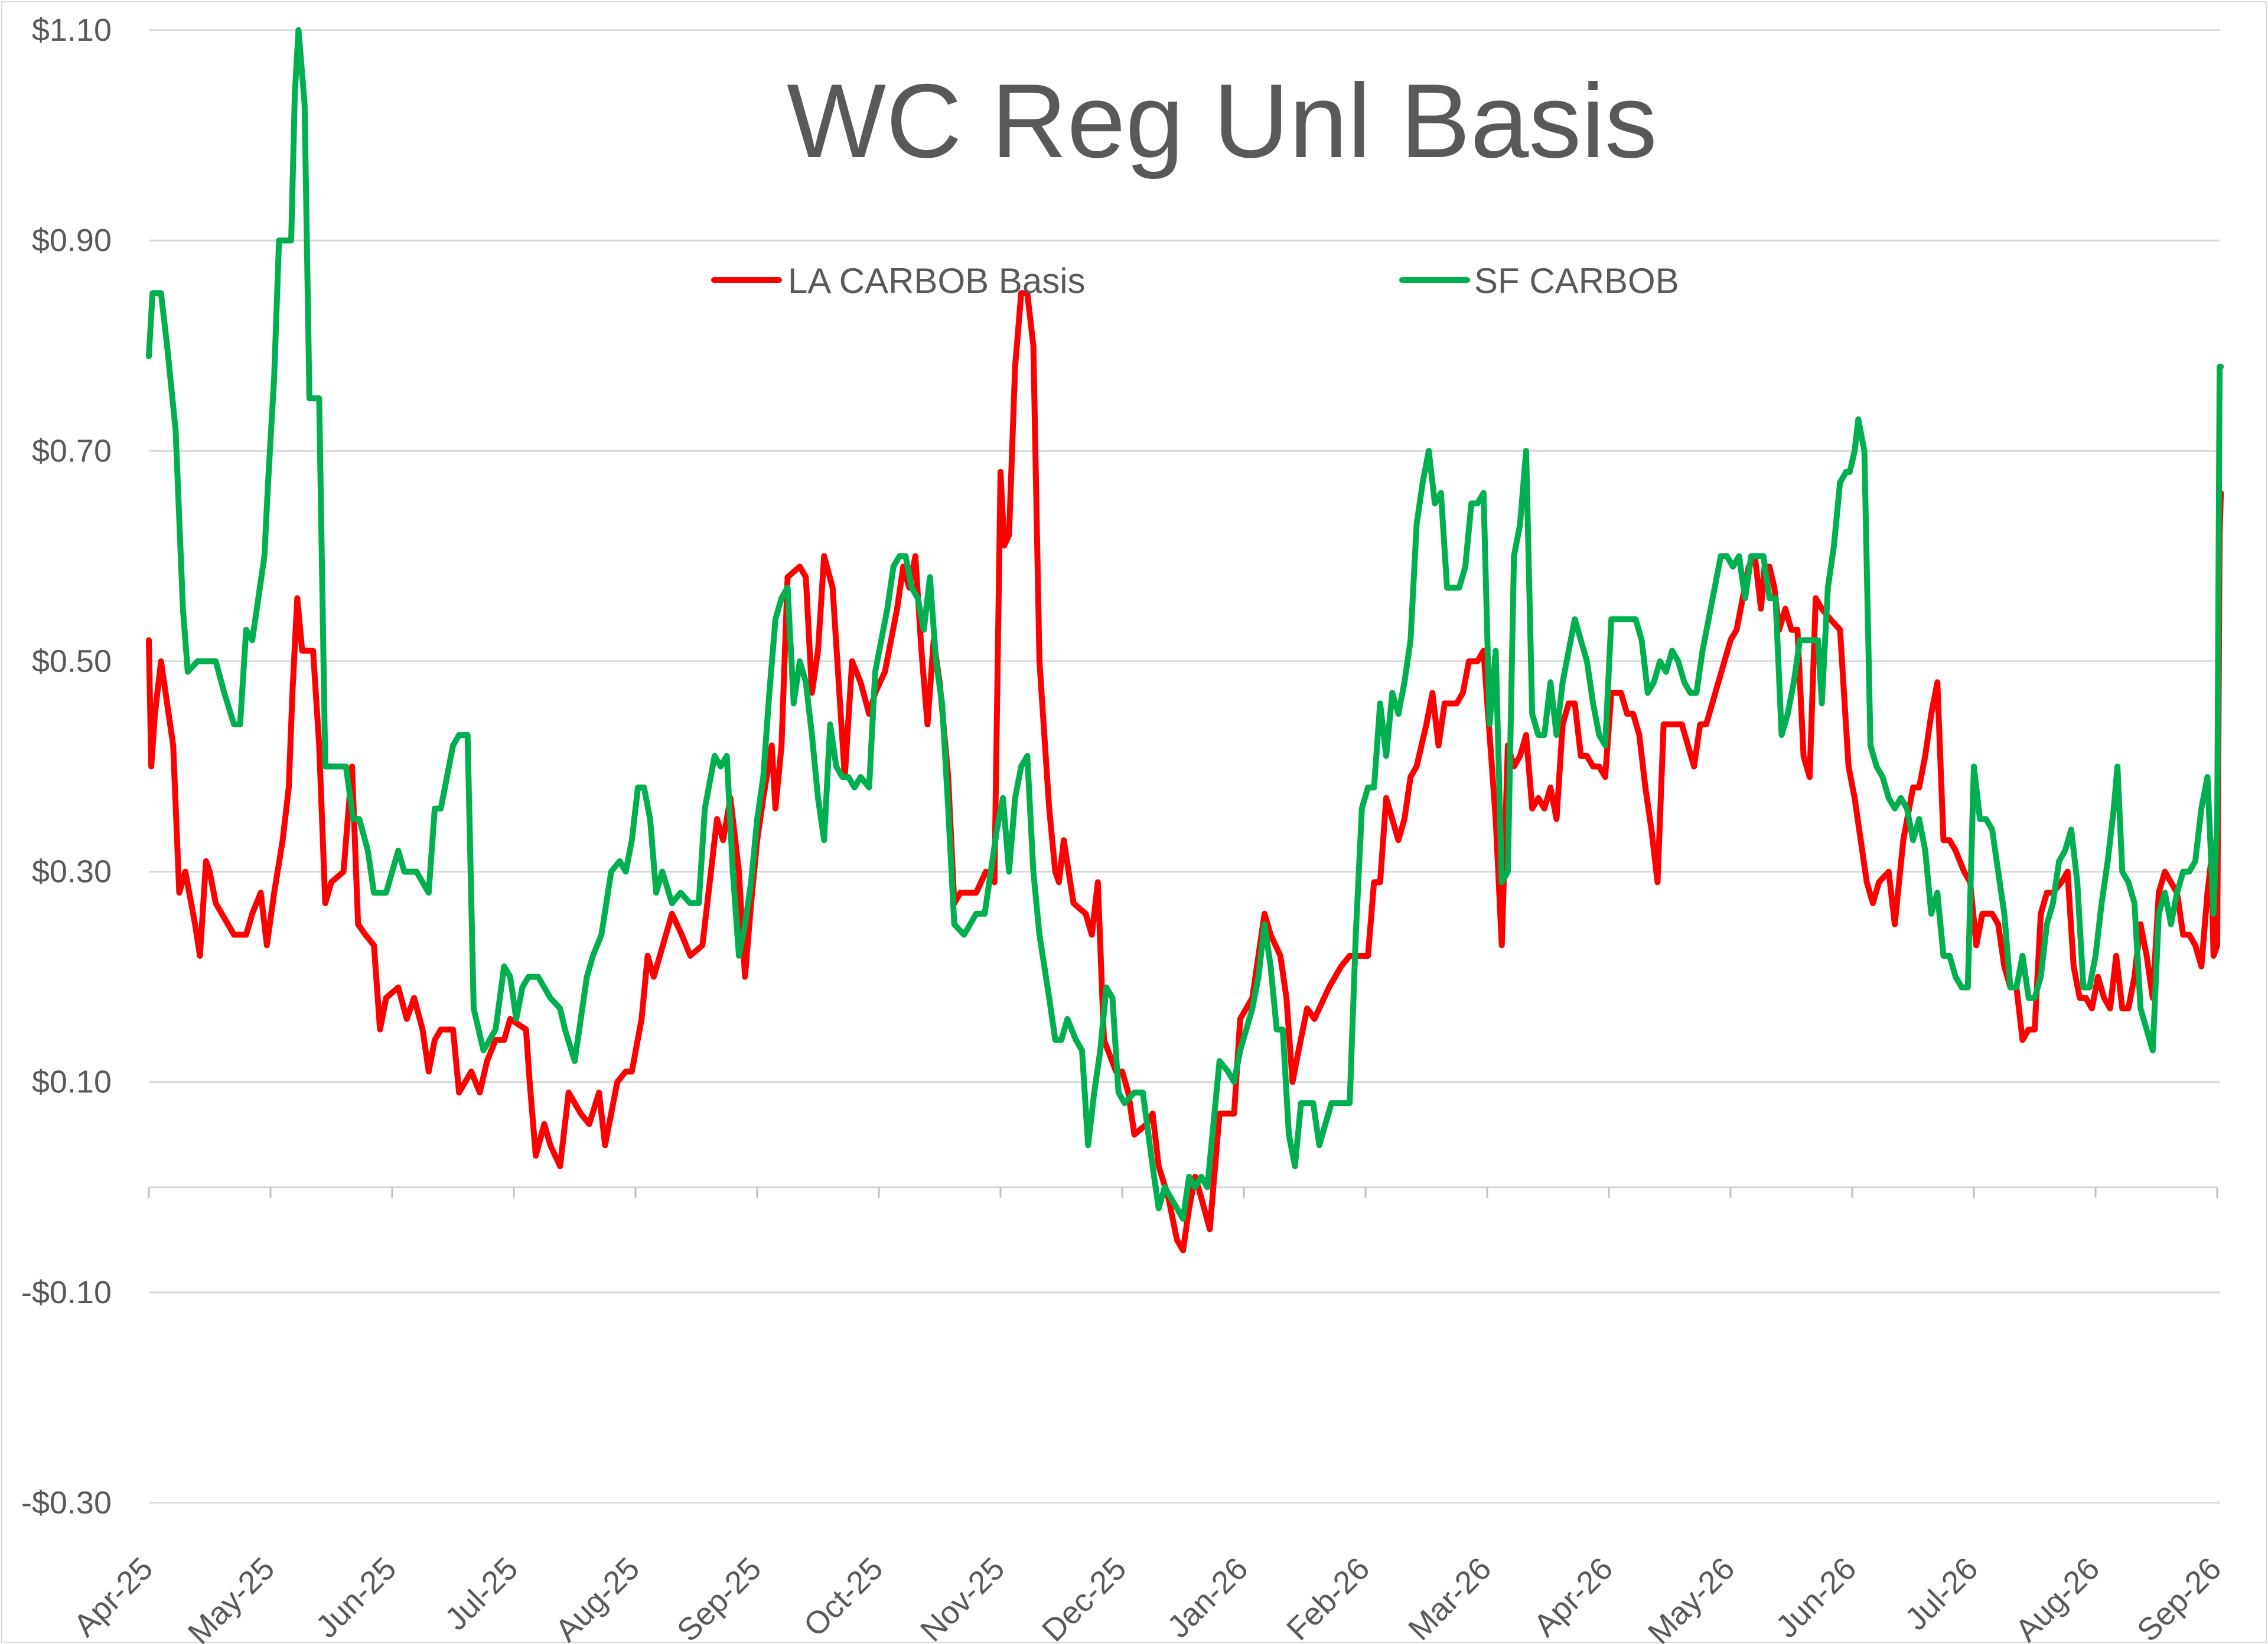 The width and height of the screenshot is (2268, 1644). I want to click on chart-title: WC Reg Unl Basis, so click(1222, 121).